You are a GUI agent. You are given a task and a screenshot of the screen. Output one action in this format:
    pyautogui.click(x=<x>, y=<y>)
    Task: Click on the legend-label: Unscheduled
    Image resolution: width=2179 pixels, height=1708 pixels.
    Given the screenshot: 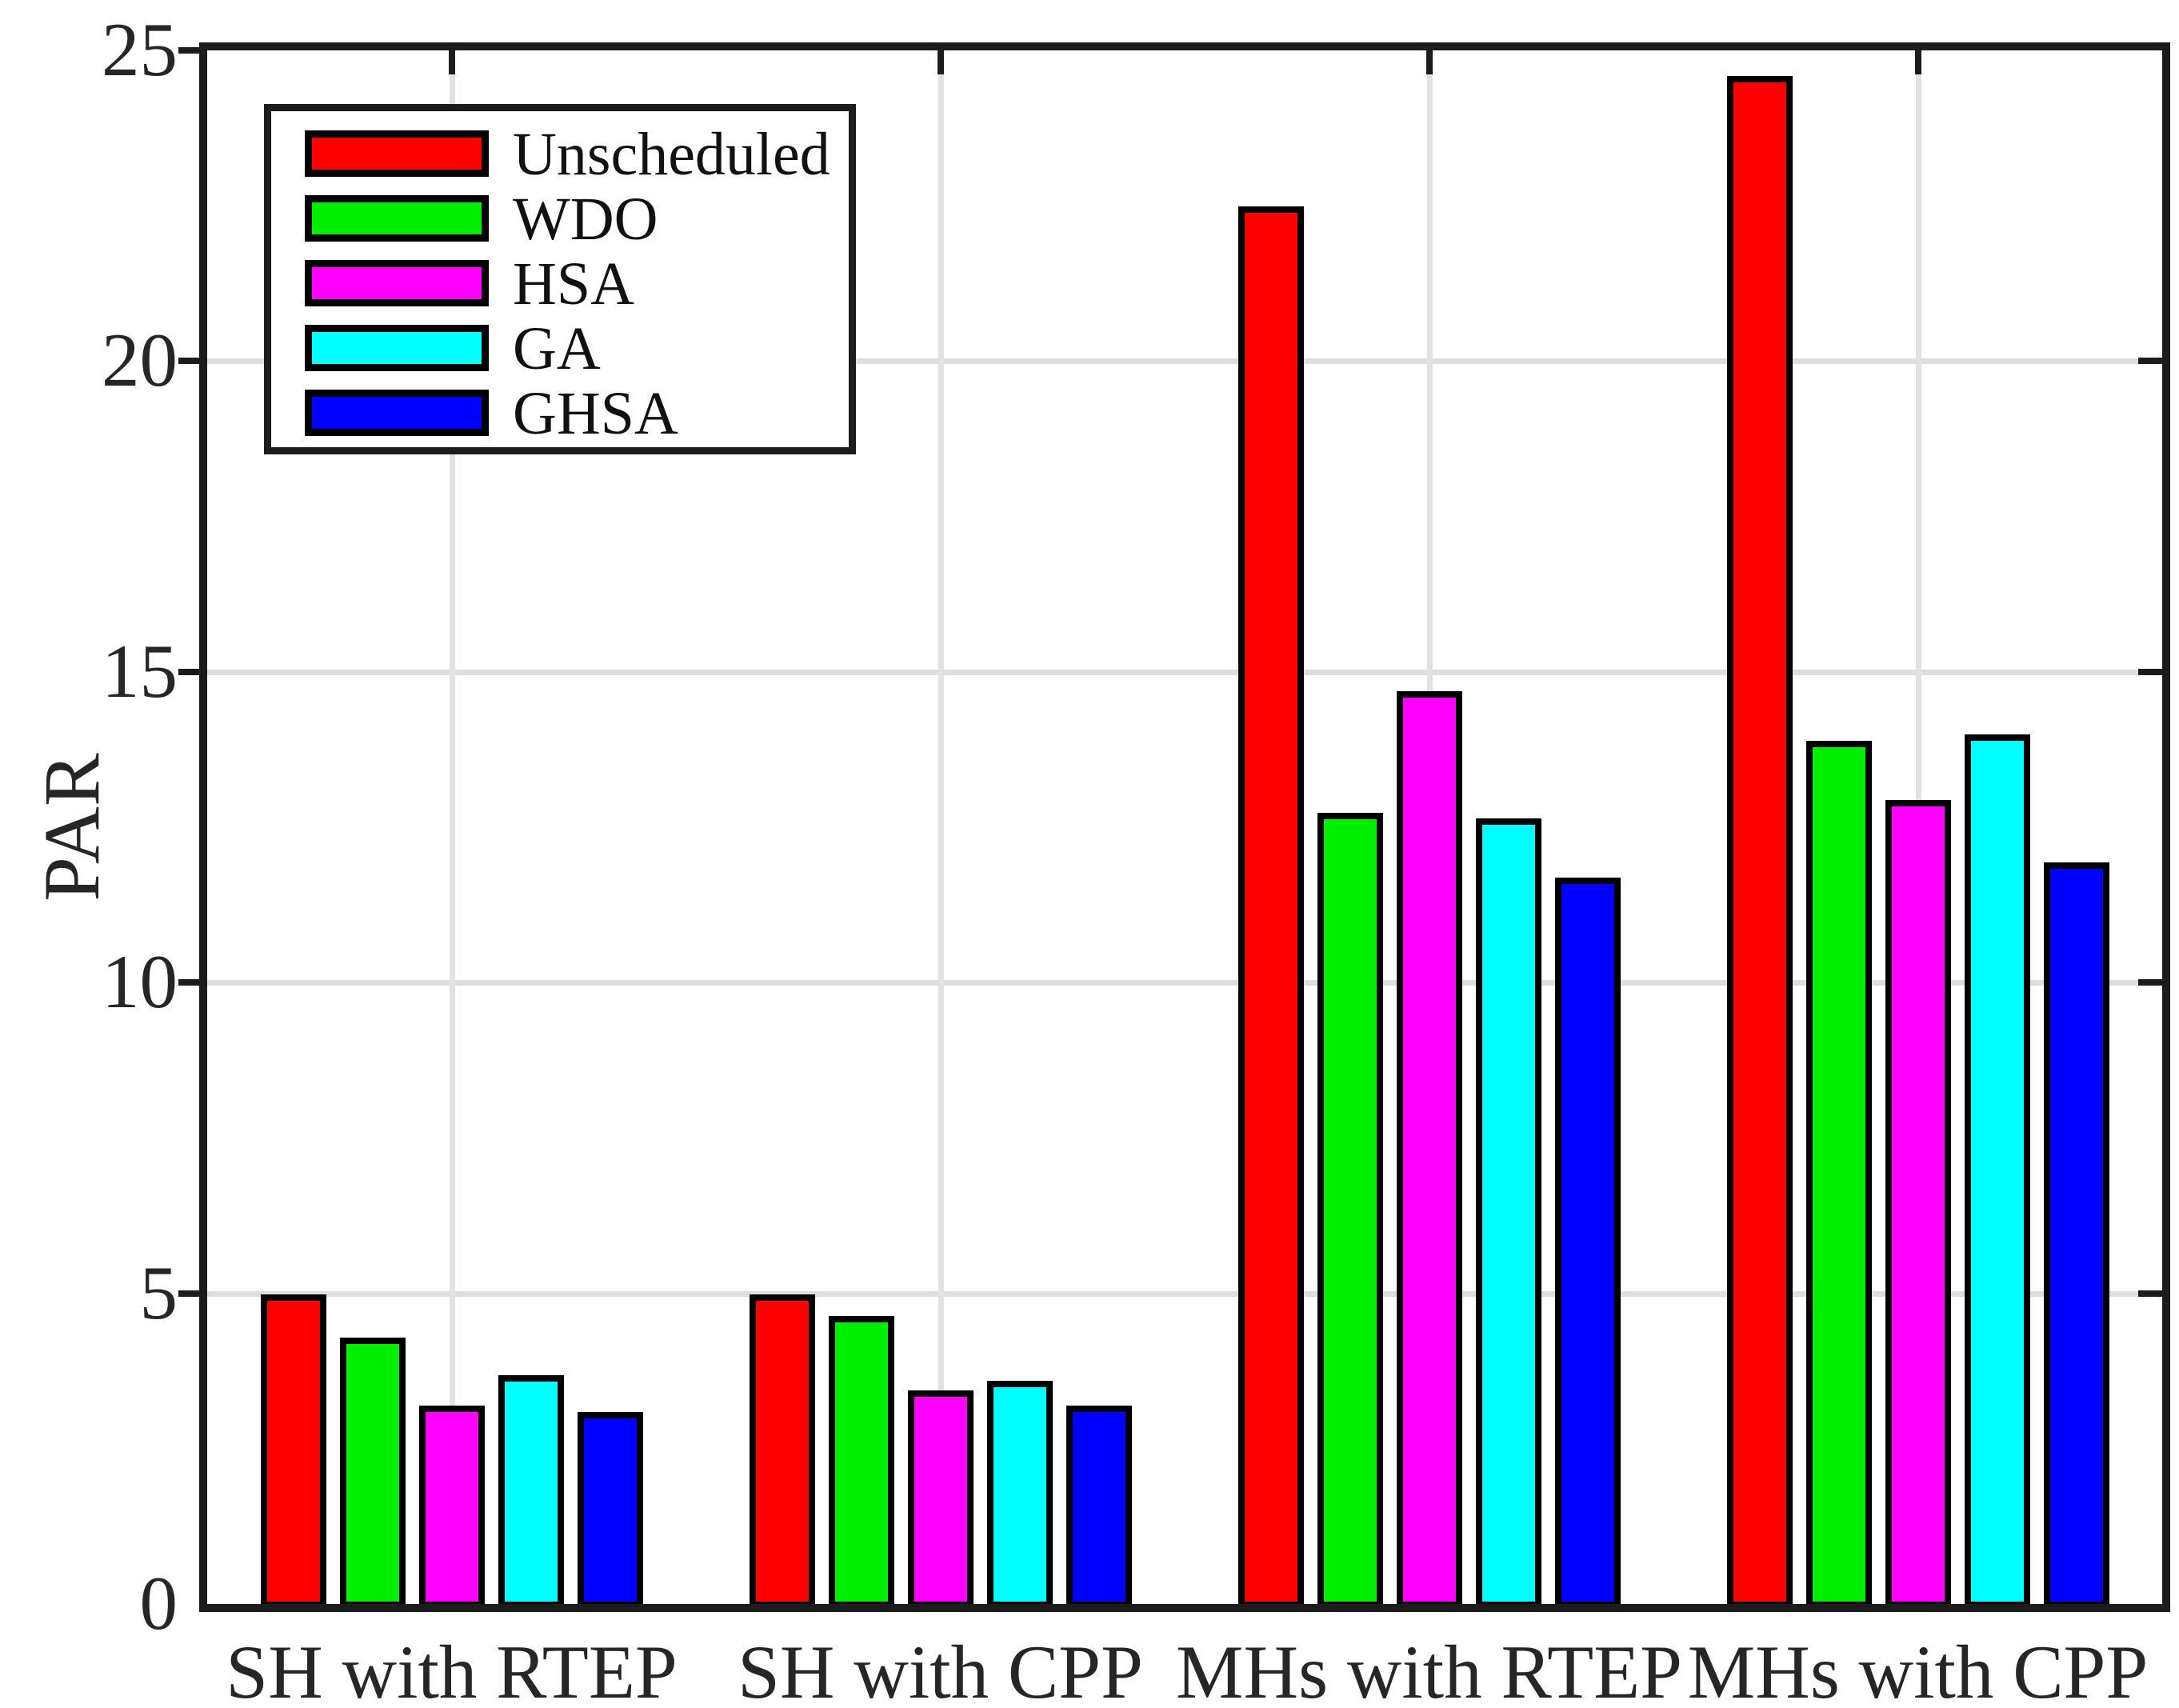 What is the action you would take?
    pyautogui.click(x=672, y=154)
    